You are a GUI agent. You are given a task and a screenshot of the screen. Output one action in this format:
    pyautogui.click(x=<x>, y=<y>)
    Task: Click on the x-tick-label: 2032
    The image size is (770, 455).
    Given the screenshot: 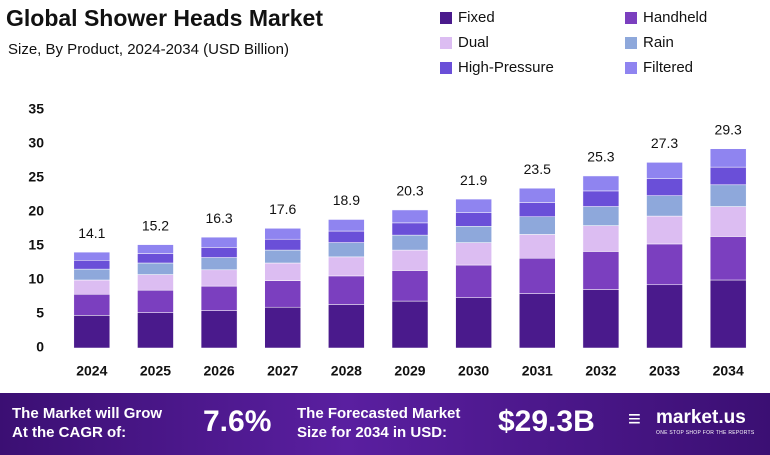 What is the action you would take?
    pyautogui.click(x=600, y=371)
    